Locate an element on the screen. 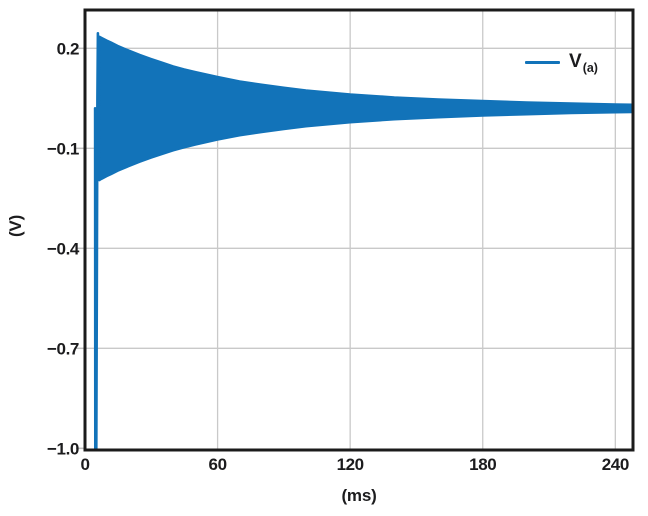 This screenshot has height=516, width=648. legend-line-swatch is located at coordinates (542, 62).